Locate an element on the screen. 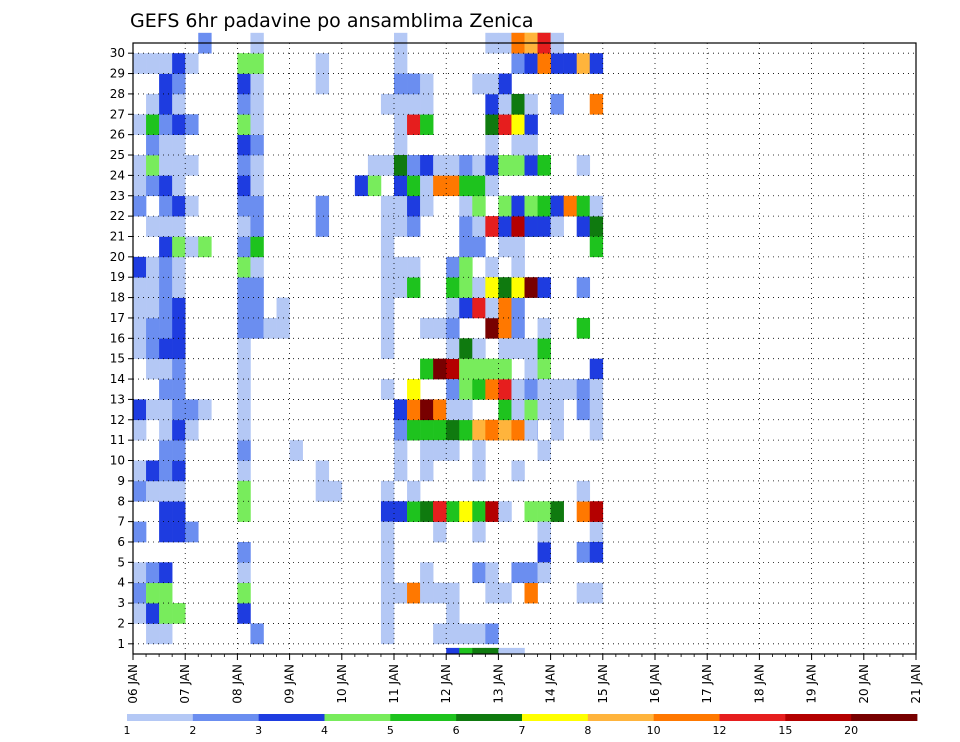  x-tick-label: 11 JAN is located at coordinates (394, 684).